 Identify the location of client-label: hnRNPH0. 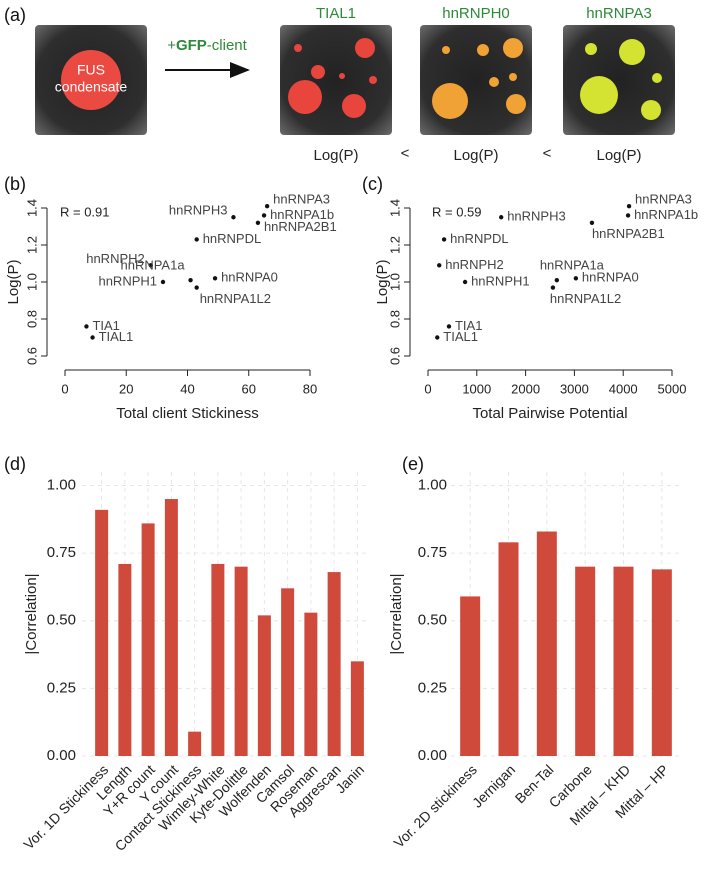
(476, 13).